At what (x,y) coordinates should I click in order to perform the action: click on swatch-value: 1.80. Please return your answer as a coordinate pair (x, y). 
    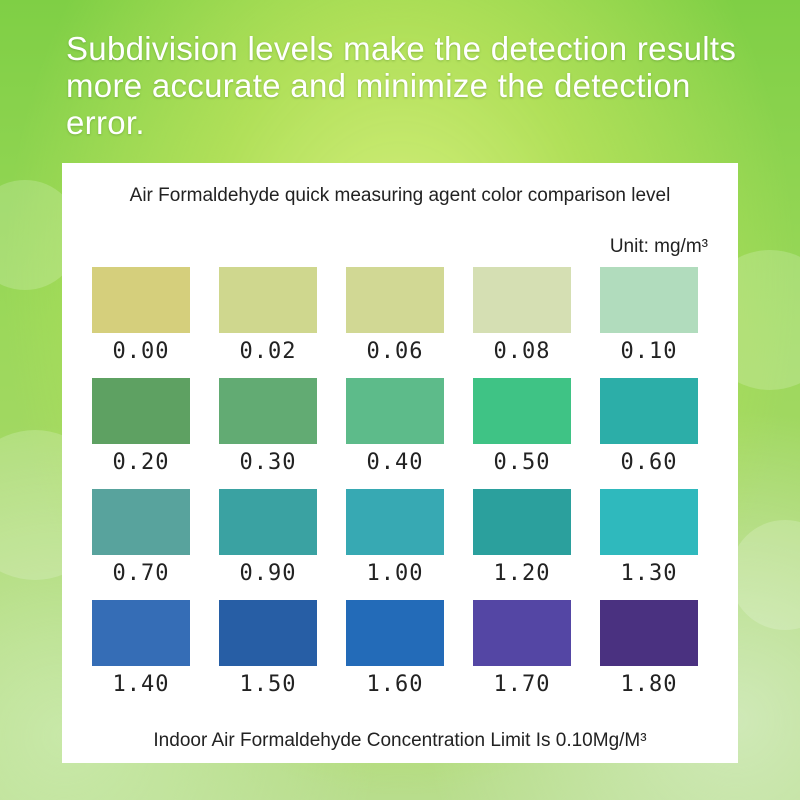
    Looking at the image, I should click on (649, 684).